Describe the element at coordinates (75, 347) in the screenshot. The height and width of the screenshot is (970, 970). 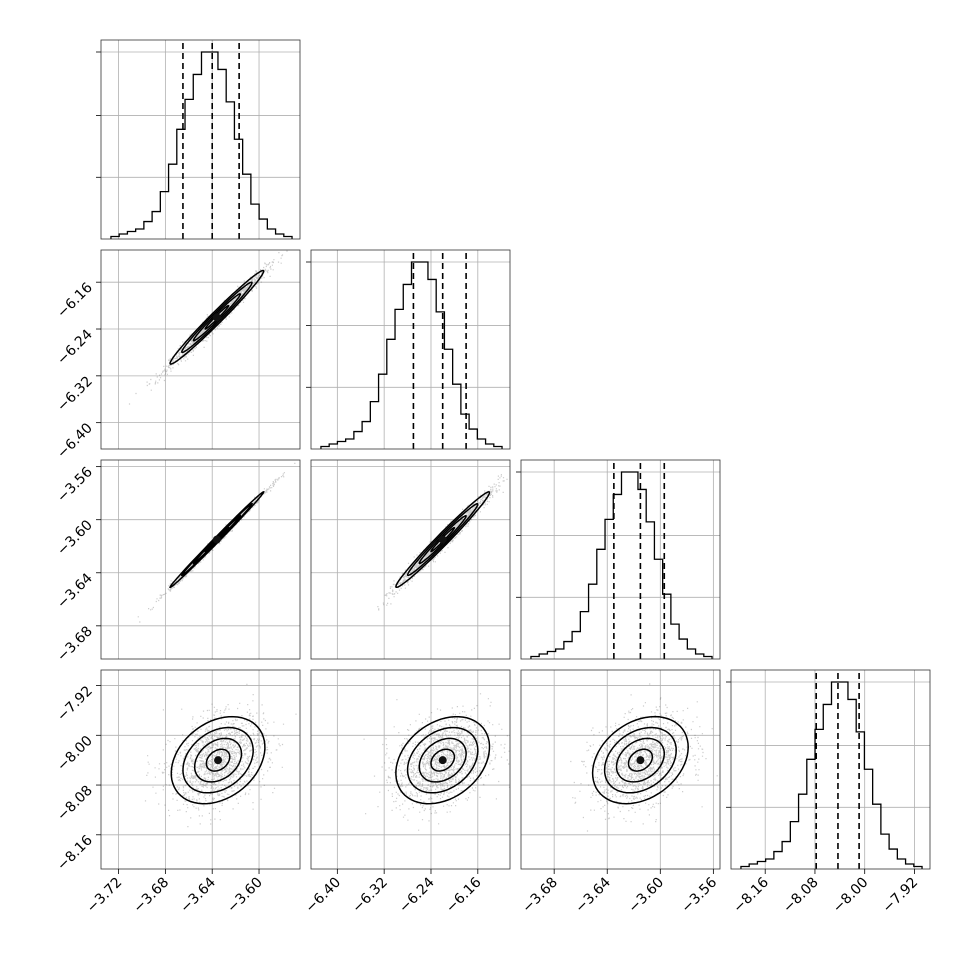
I see `y-tick-label: −6.24` at that location.